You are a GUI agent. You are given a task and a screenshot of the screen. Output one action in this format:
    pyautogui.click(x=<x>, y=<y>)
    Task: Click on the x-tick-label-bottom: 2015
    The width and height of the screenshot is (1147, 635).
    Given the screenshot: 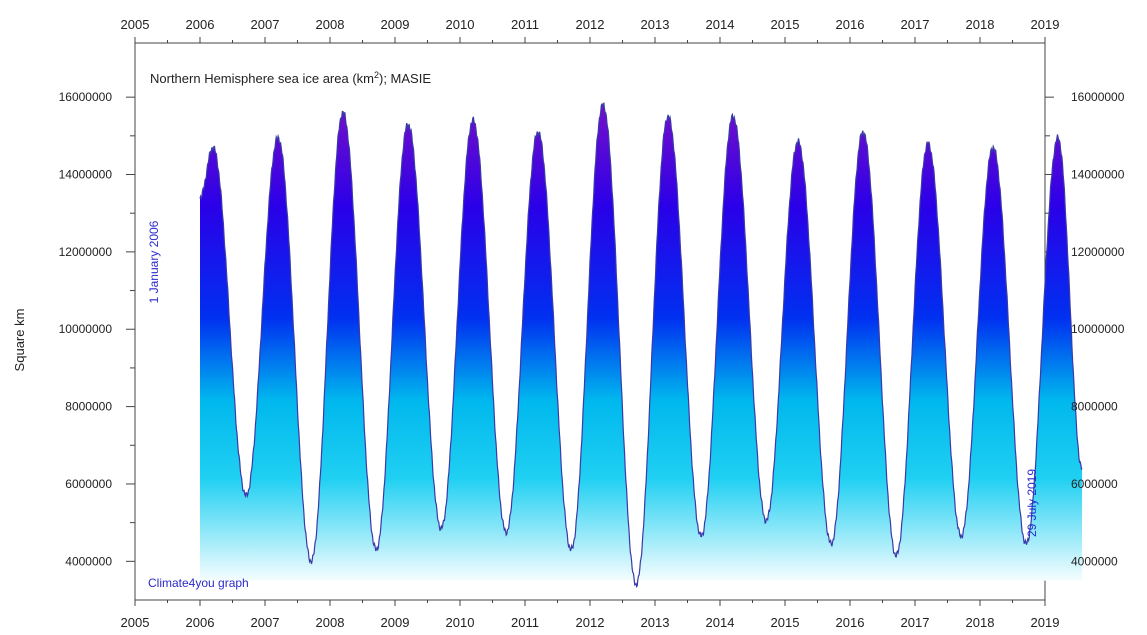 What is the action you would take?
    pyautogui.click(x=785, y=622)
    